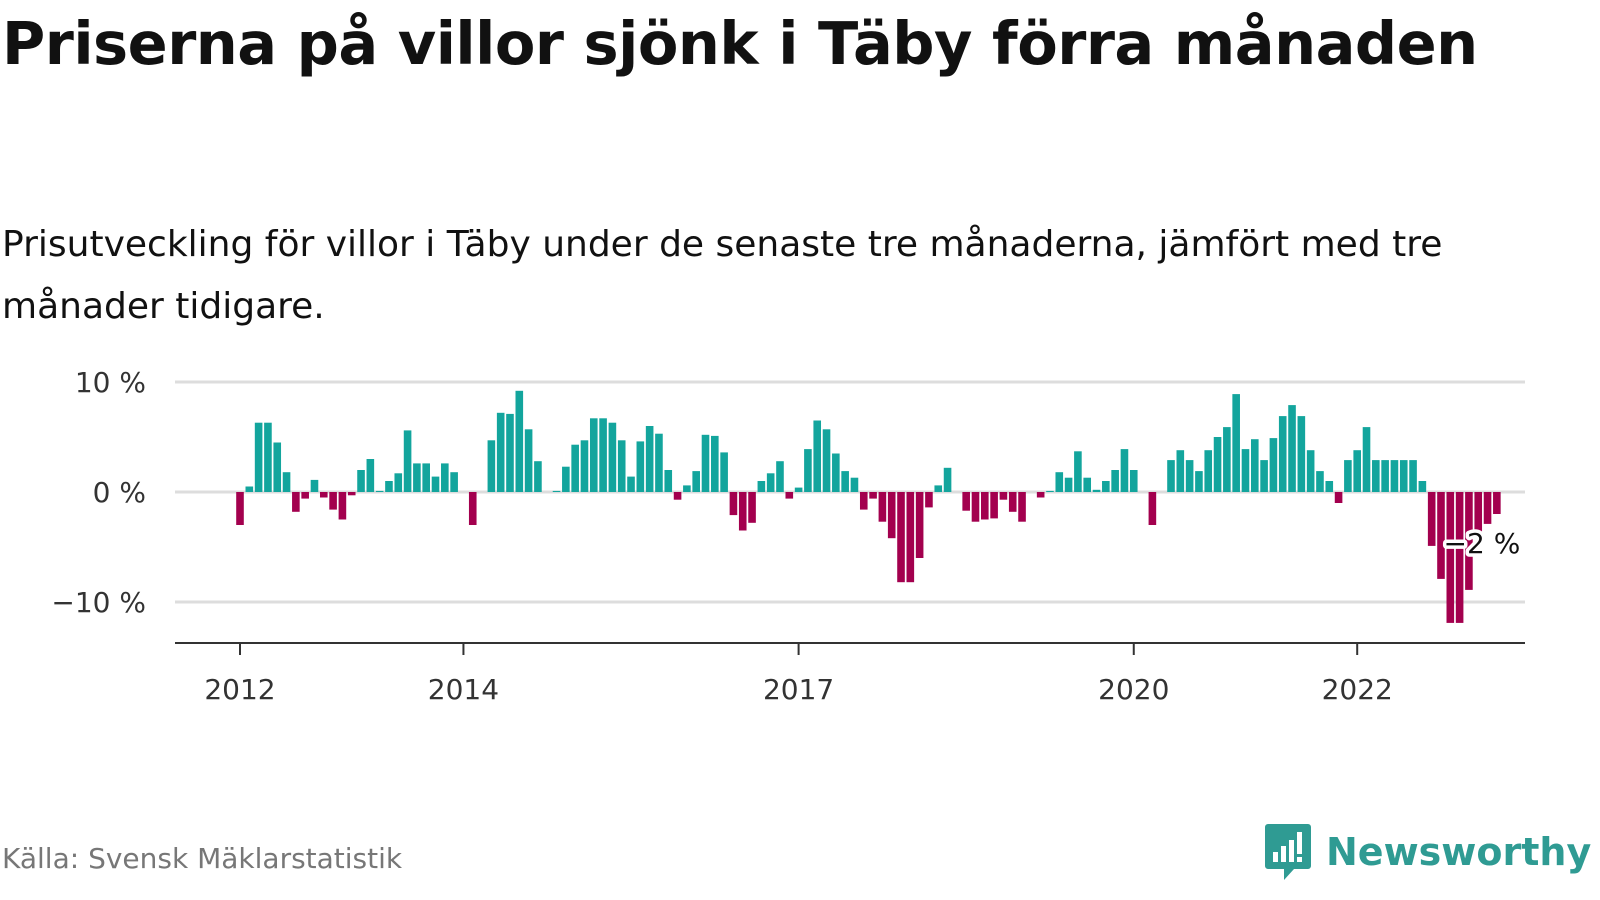  I want to click on y-tick-label: 0 %, so click(119, 492).